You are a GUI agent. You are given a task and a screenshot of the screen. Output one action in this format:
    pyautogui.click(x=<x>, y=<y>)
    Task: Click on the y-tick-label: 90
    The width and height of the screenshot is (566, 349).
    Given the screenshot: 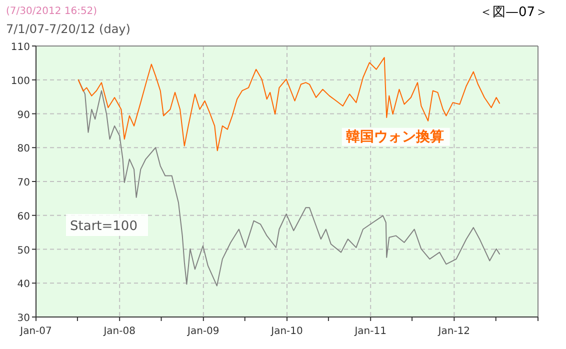 What is the action you would take?
    pyautogui.click(x=23, y=115)
    